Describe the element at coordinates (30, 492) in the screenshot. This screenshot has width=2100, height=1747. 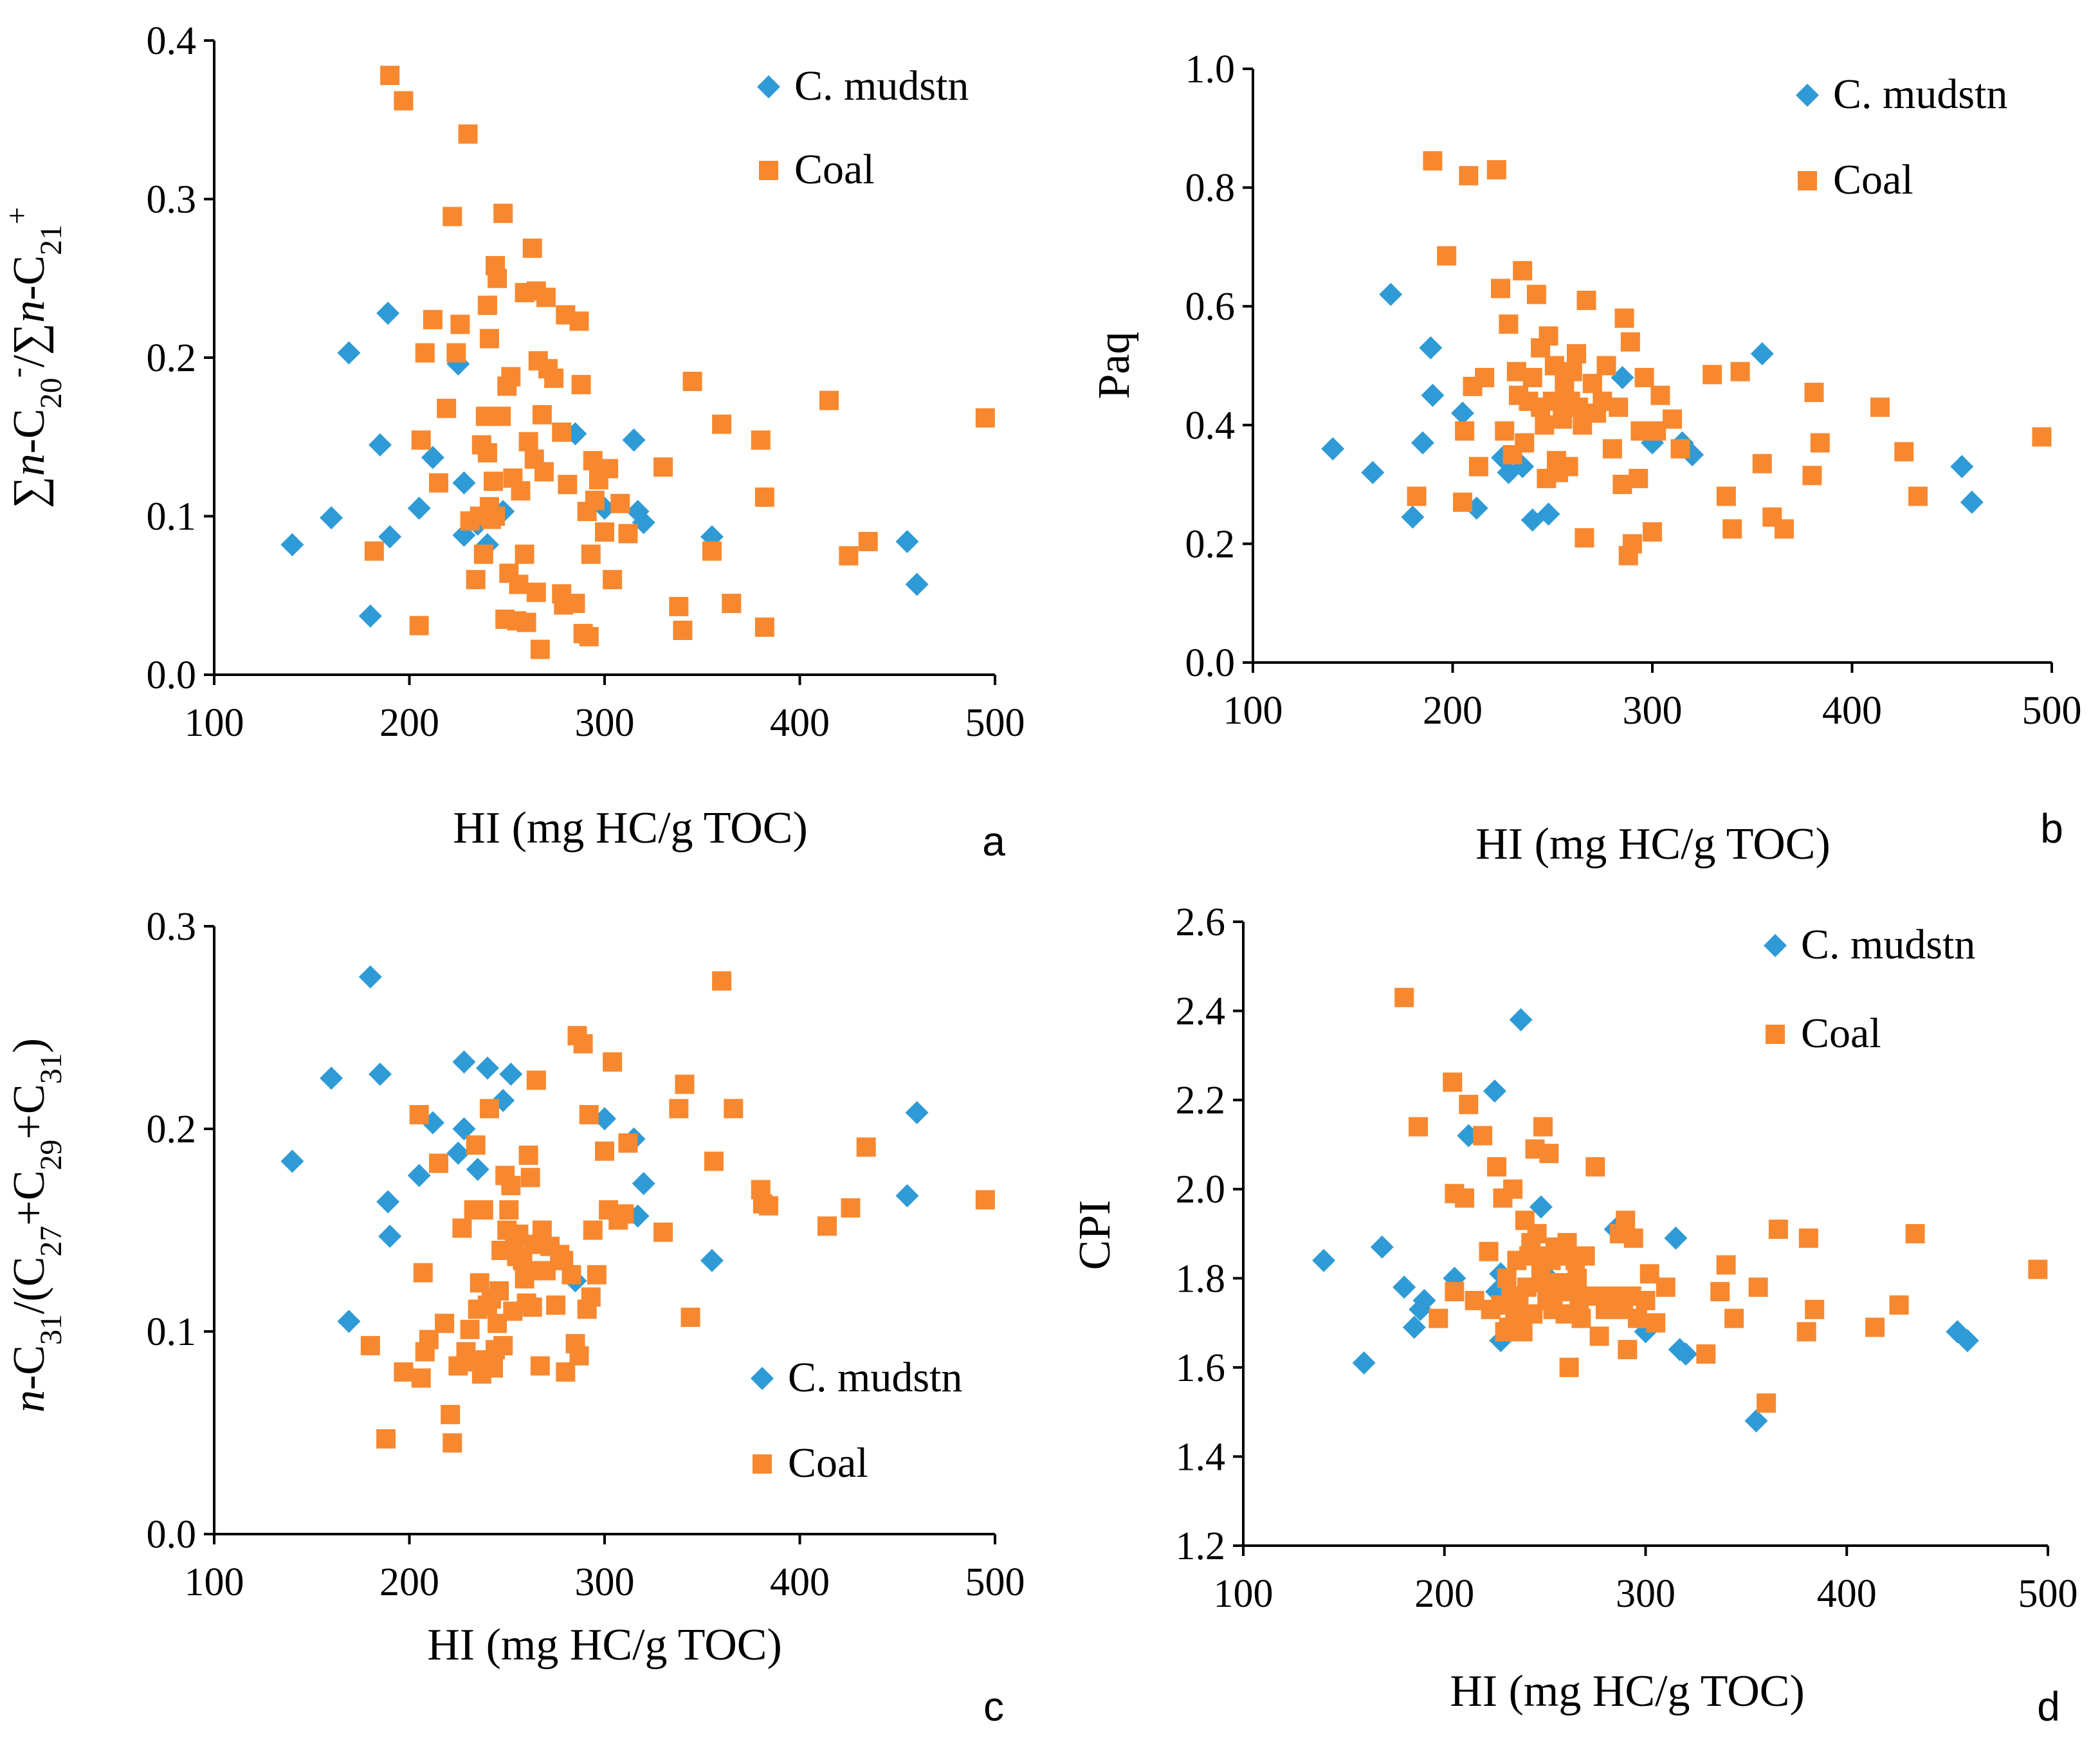
I see `y-axis-label-part: ∑` at that location.